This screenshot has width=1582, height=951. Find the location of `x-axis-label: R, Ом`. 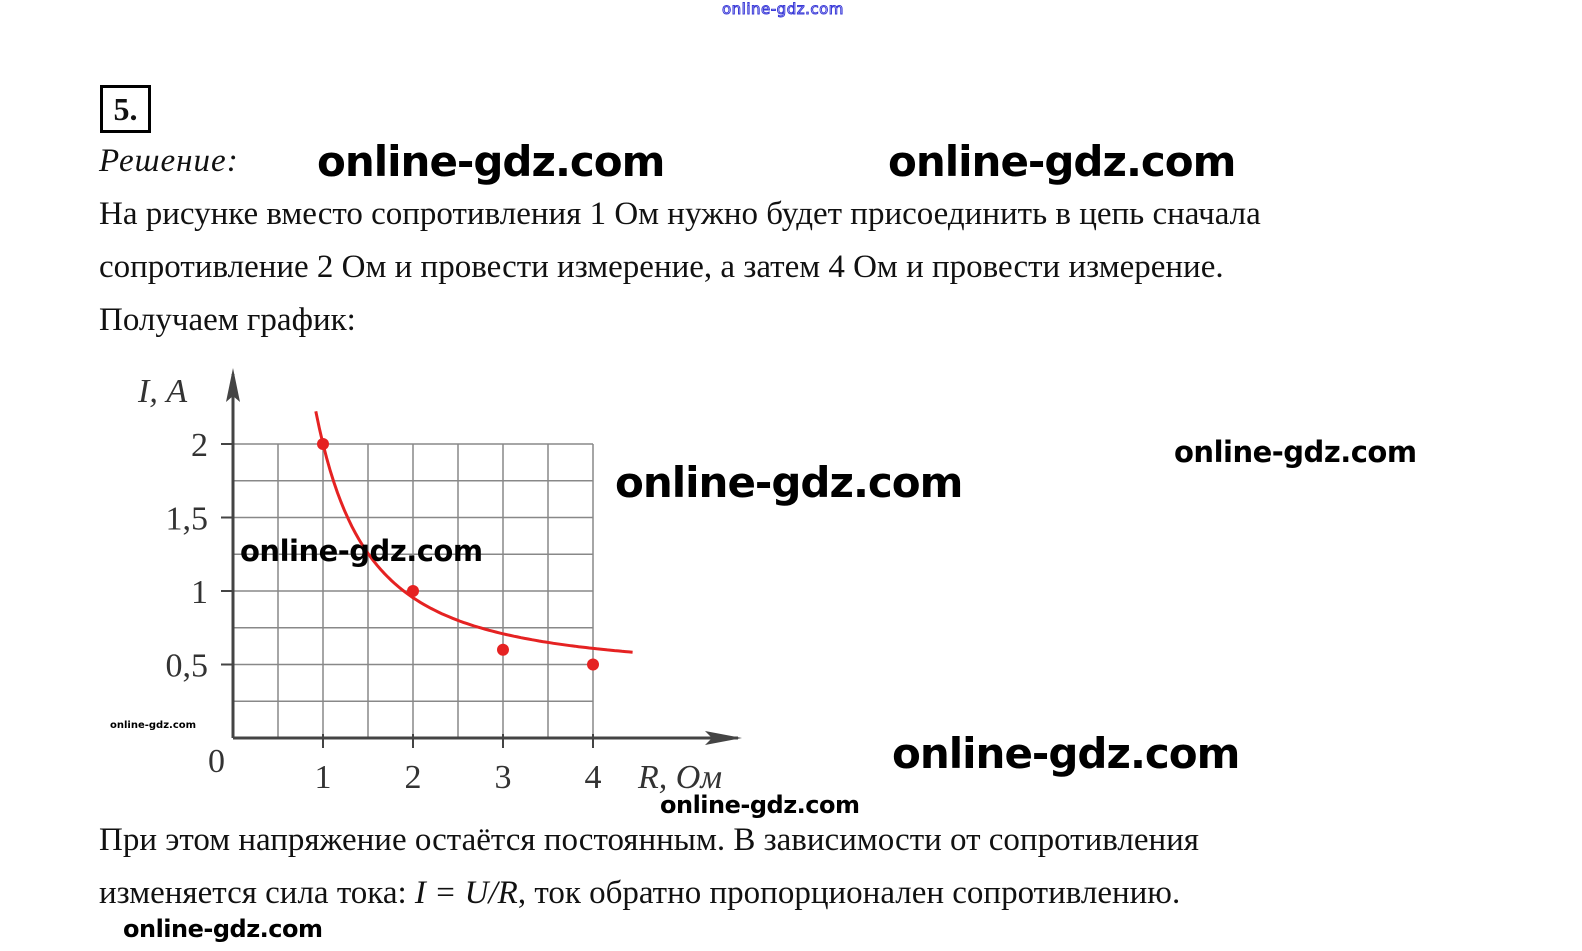

x-axis-label: R, Ом is located at coordinates (679, 777).